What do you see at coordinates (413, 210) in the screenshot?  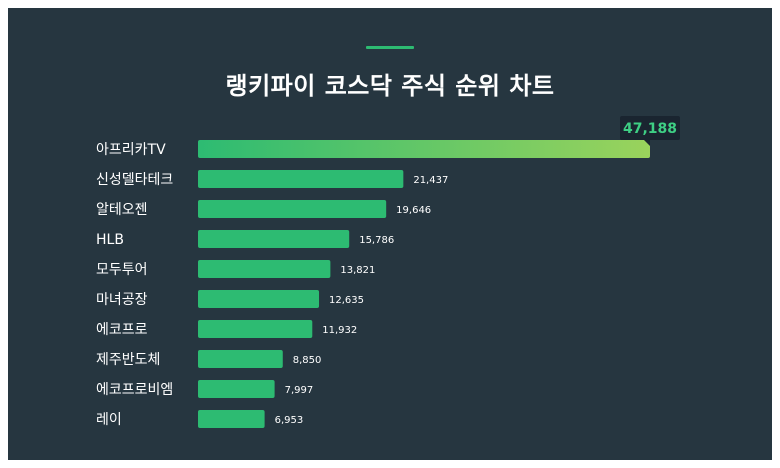 I see `value-label: 19,646` at bounding box center [413, 210].